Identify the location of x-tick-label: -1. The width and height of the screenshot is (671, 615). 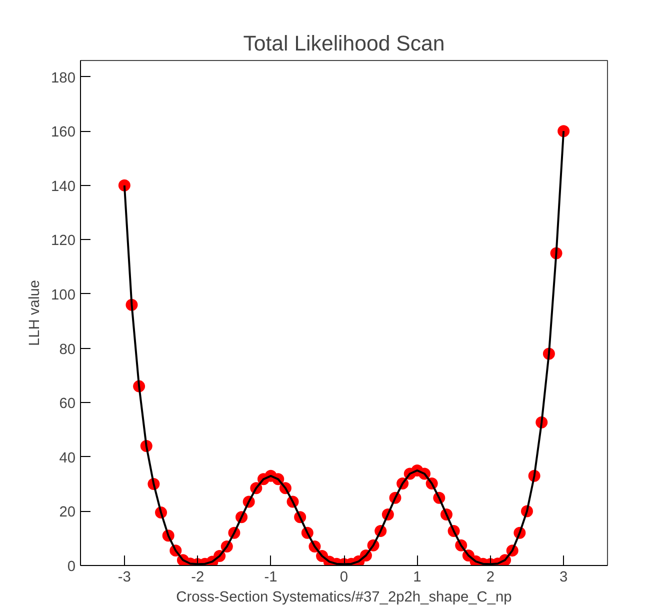
(271, 578).